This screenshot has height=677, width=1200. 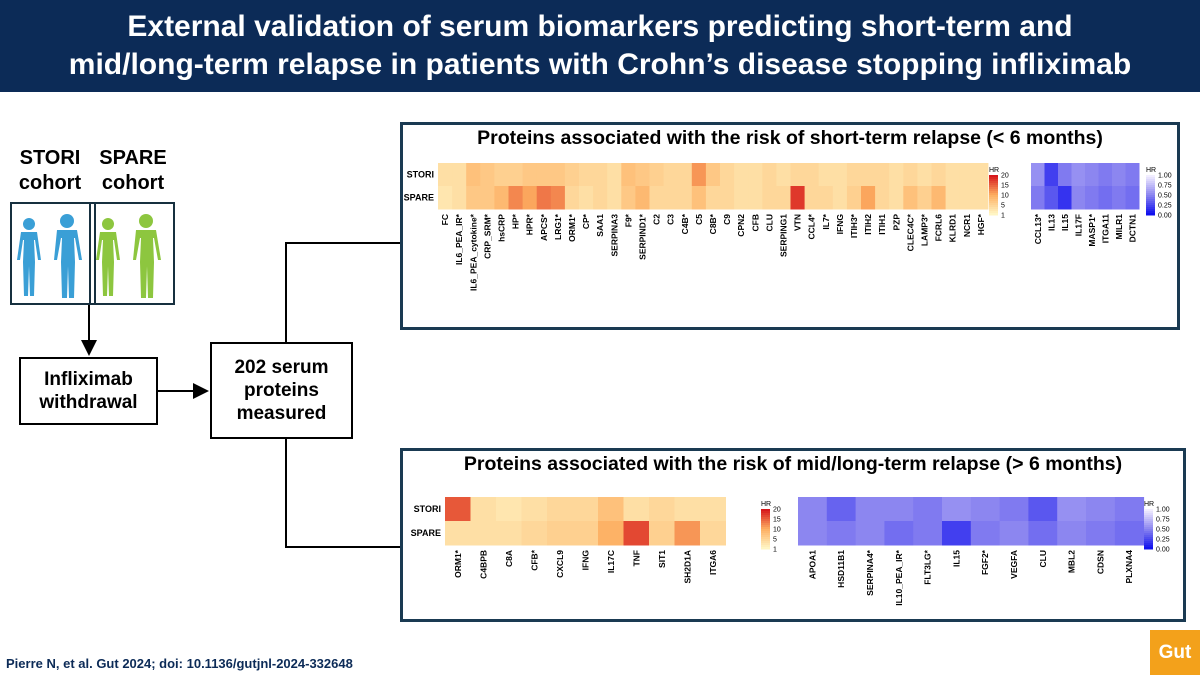 What do you see at coordinates (132, 253) in the screenshot?
I see `spare-people-icon-box` at bounding box center [132, 253].